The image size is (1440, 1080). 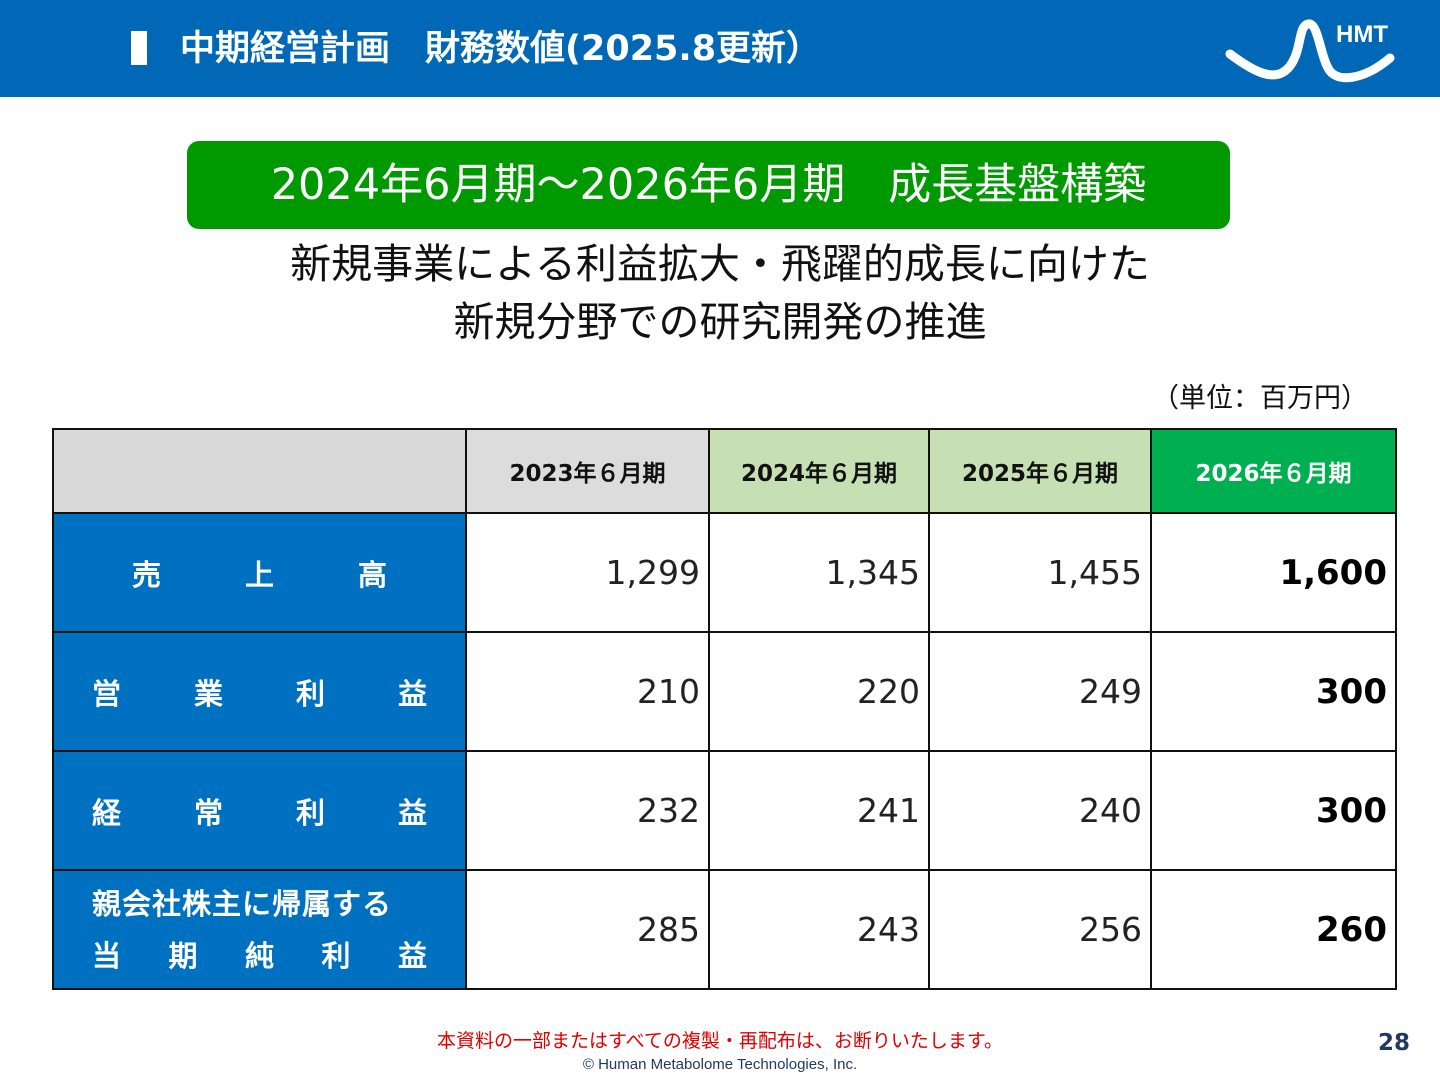 What do you see at coordinates (107, 955) in the screenshot?
I see `label-char: 当` at bounding box center [107, 955].